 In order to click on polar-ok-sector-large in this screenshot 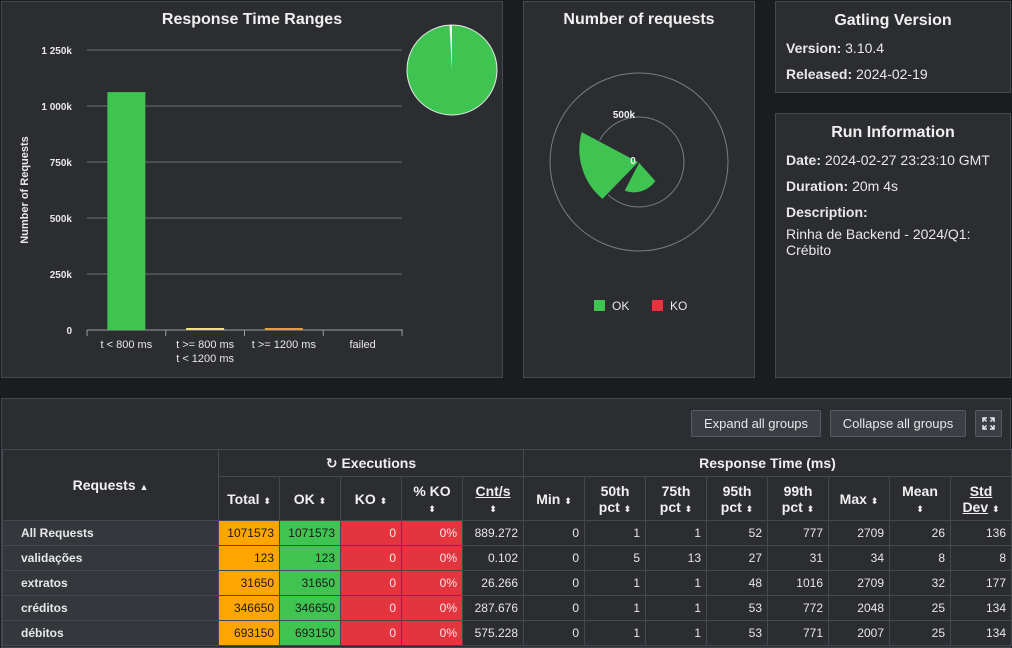, I will do `click(609, 165)`.